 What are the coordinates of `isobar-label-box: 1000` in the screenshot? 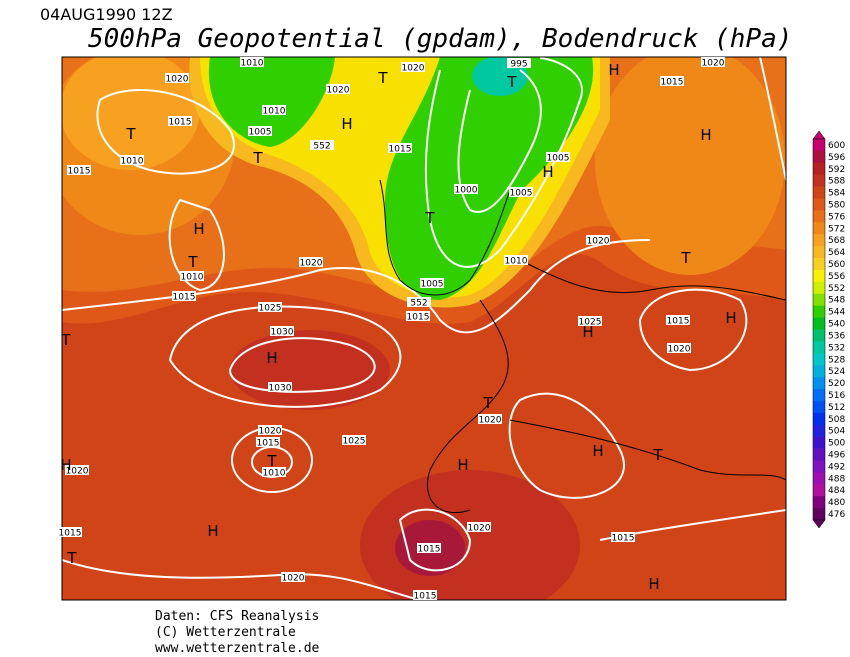 It's located at (466, 190).